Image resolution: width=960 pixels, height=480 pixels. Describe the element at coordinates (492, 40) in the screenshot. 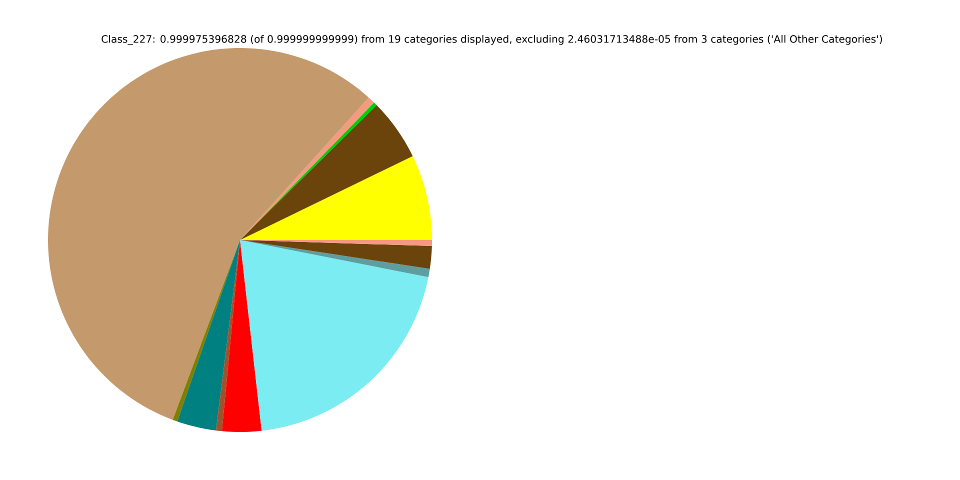

I see `text: Class_227: 0.999975396828 (of 0.999999999999) from 19 categories displayed, excluding 2.46031713488e-05 from 3 categories ('All Other Categories')` at that location.